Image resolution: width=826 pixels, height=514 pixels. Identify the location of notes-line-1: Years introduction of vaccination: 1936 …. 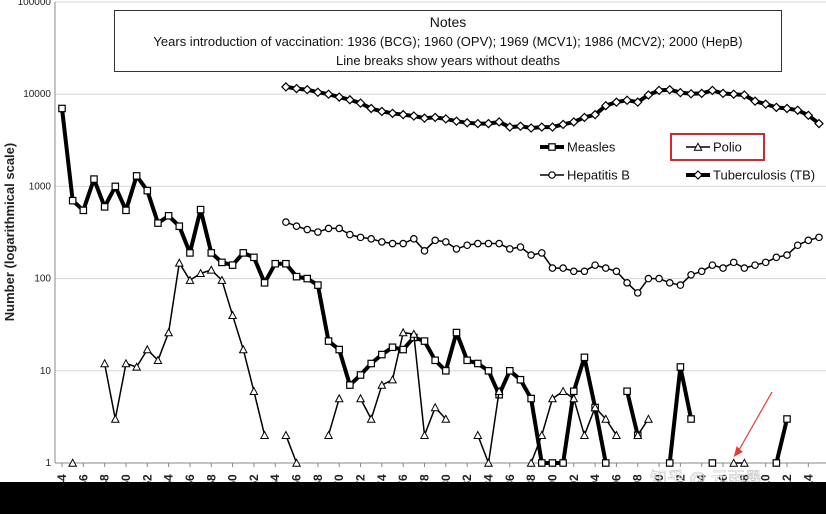
(448, 41).